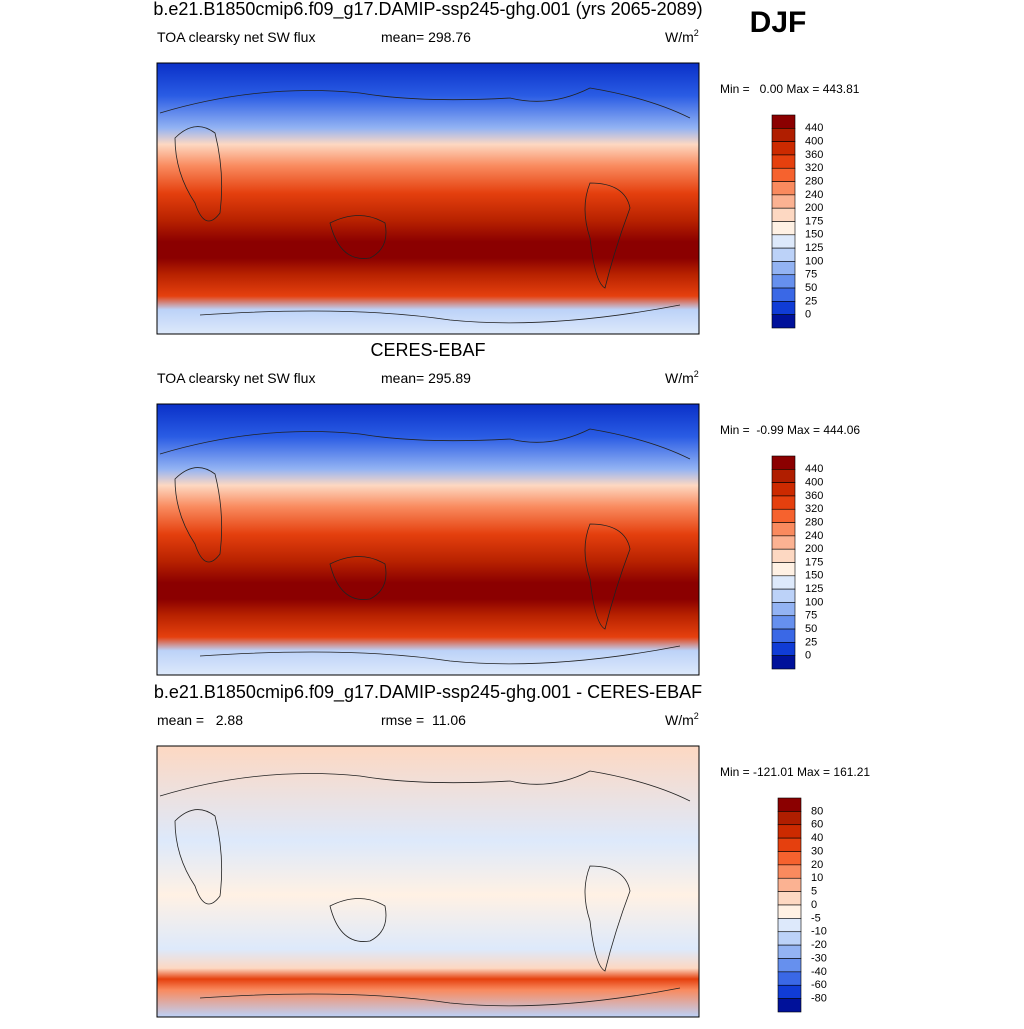 This screenshot has width=1024, height=1029. Describe the element at coordinates (816, 918) in the screenshot. I see `colorbar-label: -5` at that location.